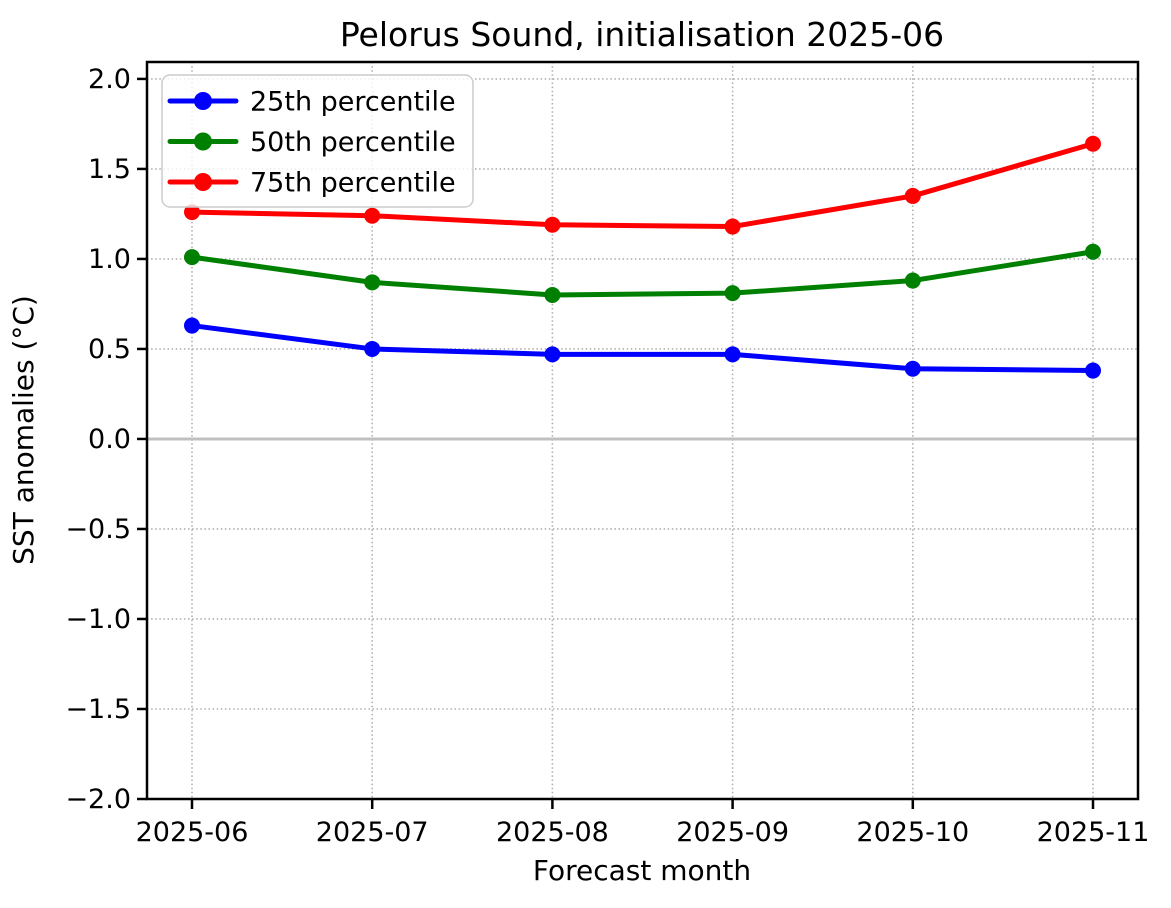 This screenshot has height=908, width=1171. I want to click on y-tick-label: 1.0, so click(109, 259).